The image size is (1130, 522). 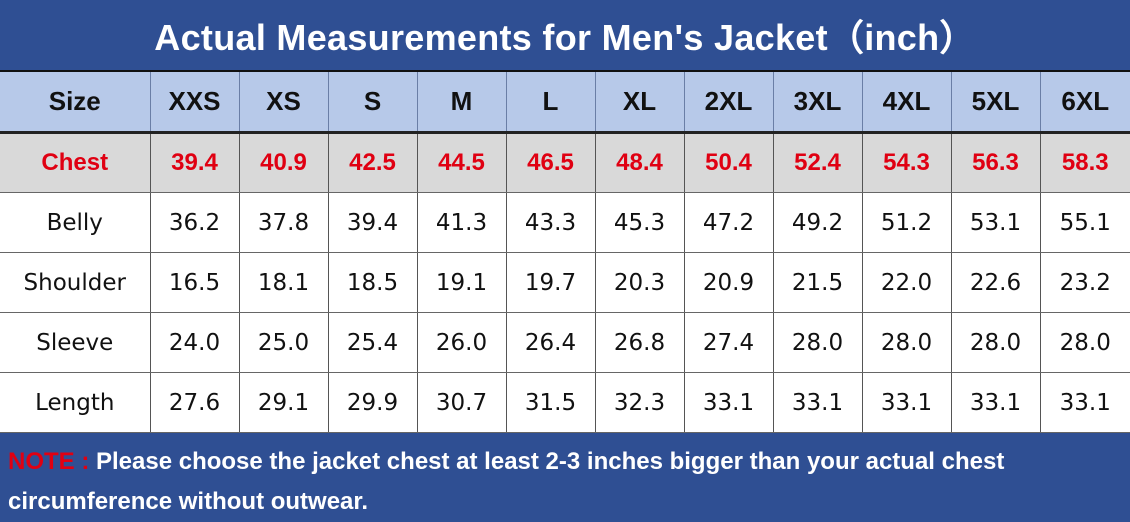 I want to click on measurement-cell: 52.4, so click(x=818, y=162).